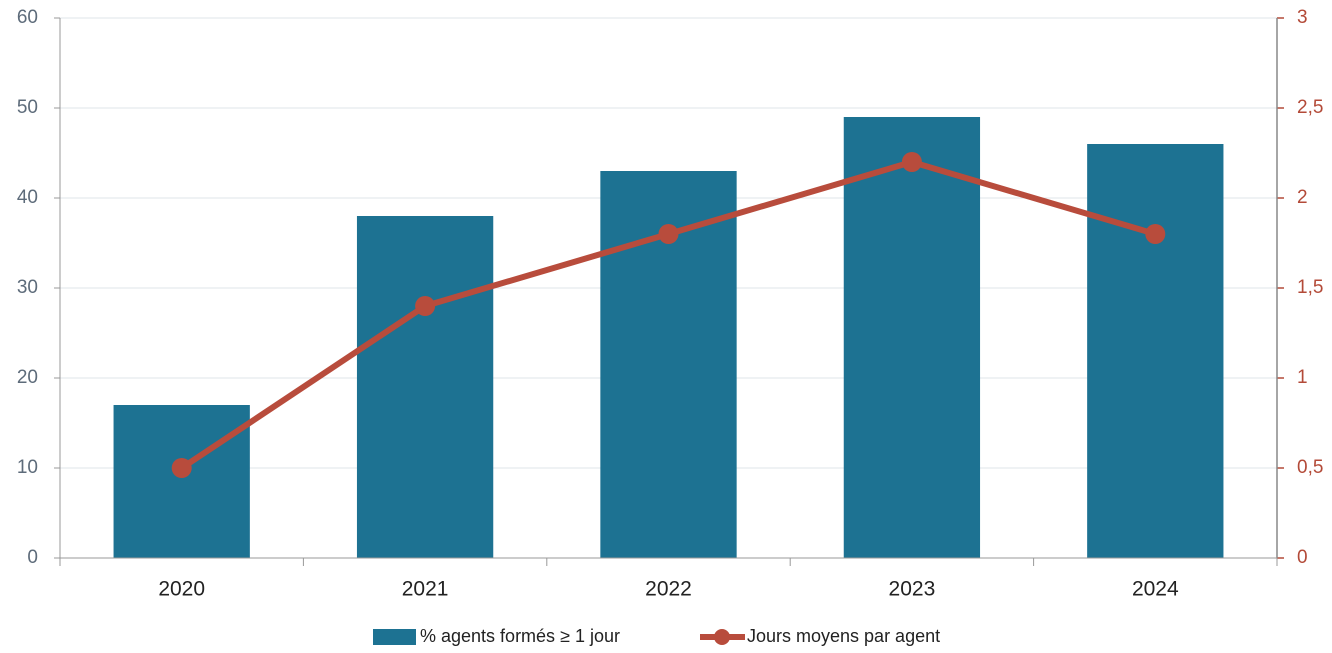 The height and width of the screenshot is (653, 1332). What do you see at coordinates (32, 557) in the screenshot?
I see `y-tick-label: 0` at bounding box center [32, 557].